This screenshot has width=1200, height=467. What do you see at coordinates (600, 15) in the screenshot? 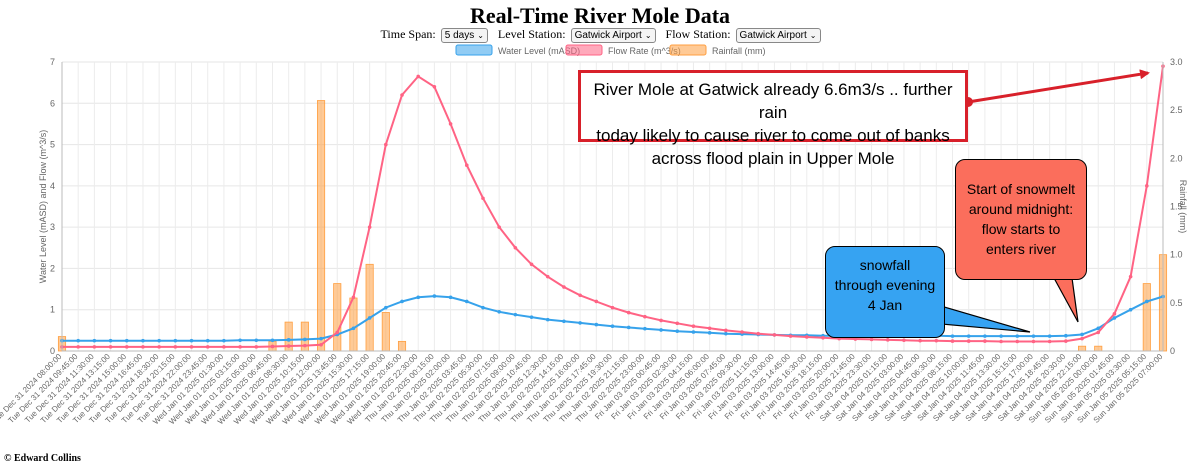
I see `page-title: Real-Time River Mole Data` at bounding box center [600, 15].